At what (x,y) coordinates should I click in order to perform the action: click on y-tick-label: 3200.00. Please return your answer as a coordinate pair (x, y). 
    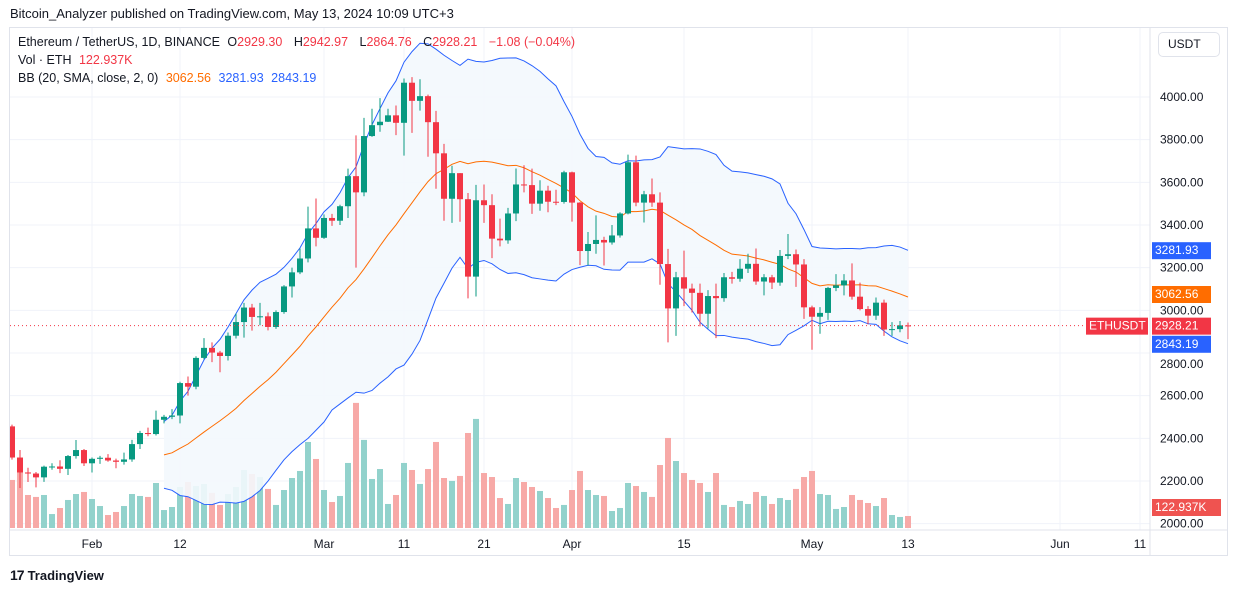
    Looking at the image, I should click on (1182, 268).